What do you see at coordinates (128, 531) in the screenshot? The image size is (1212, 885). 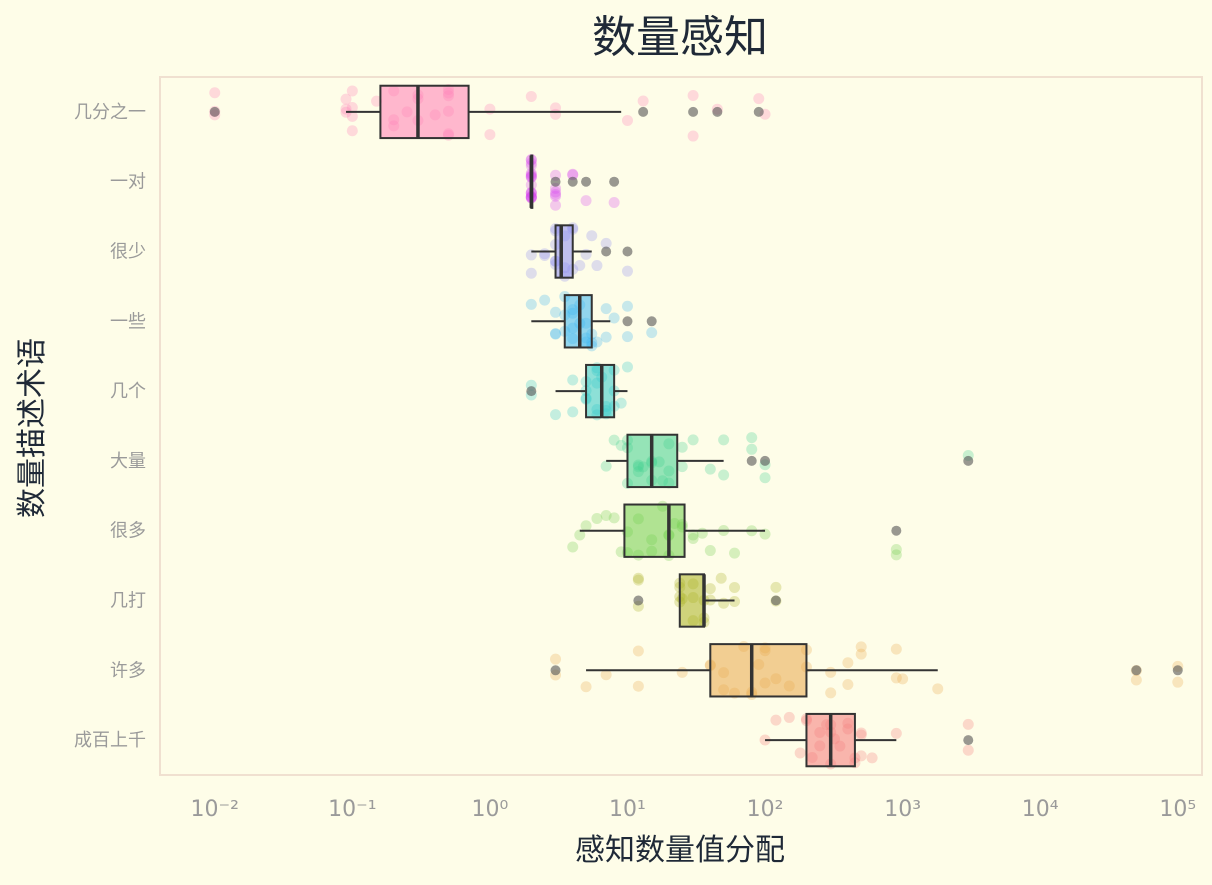 I see `y-tick-label: 很多` at bounding box center [128, 531].